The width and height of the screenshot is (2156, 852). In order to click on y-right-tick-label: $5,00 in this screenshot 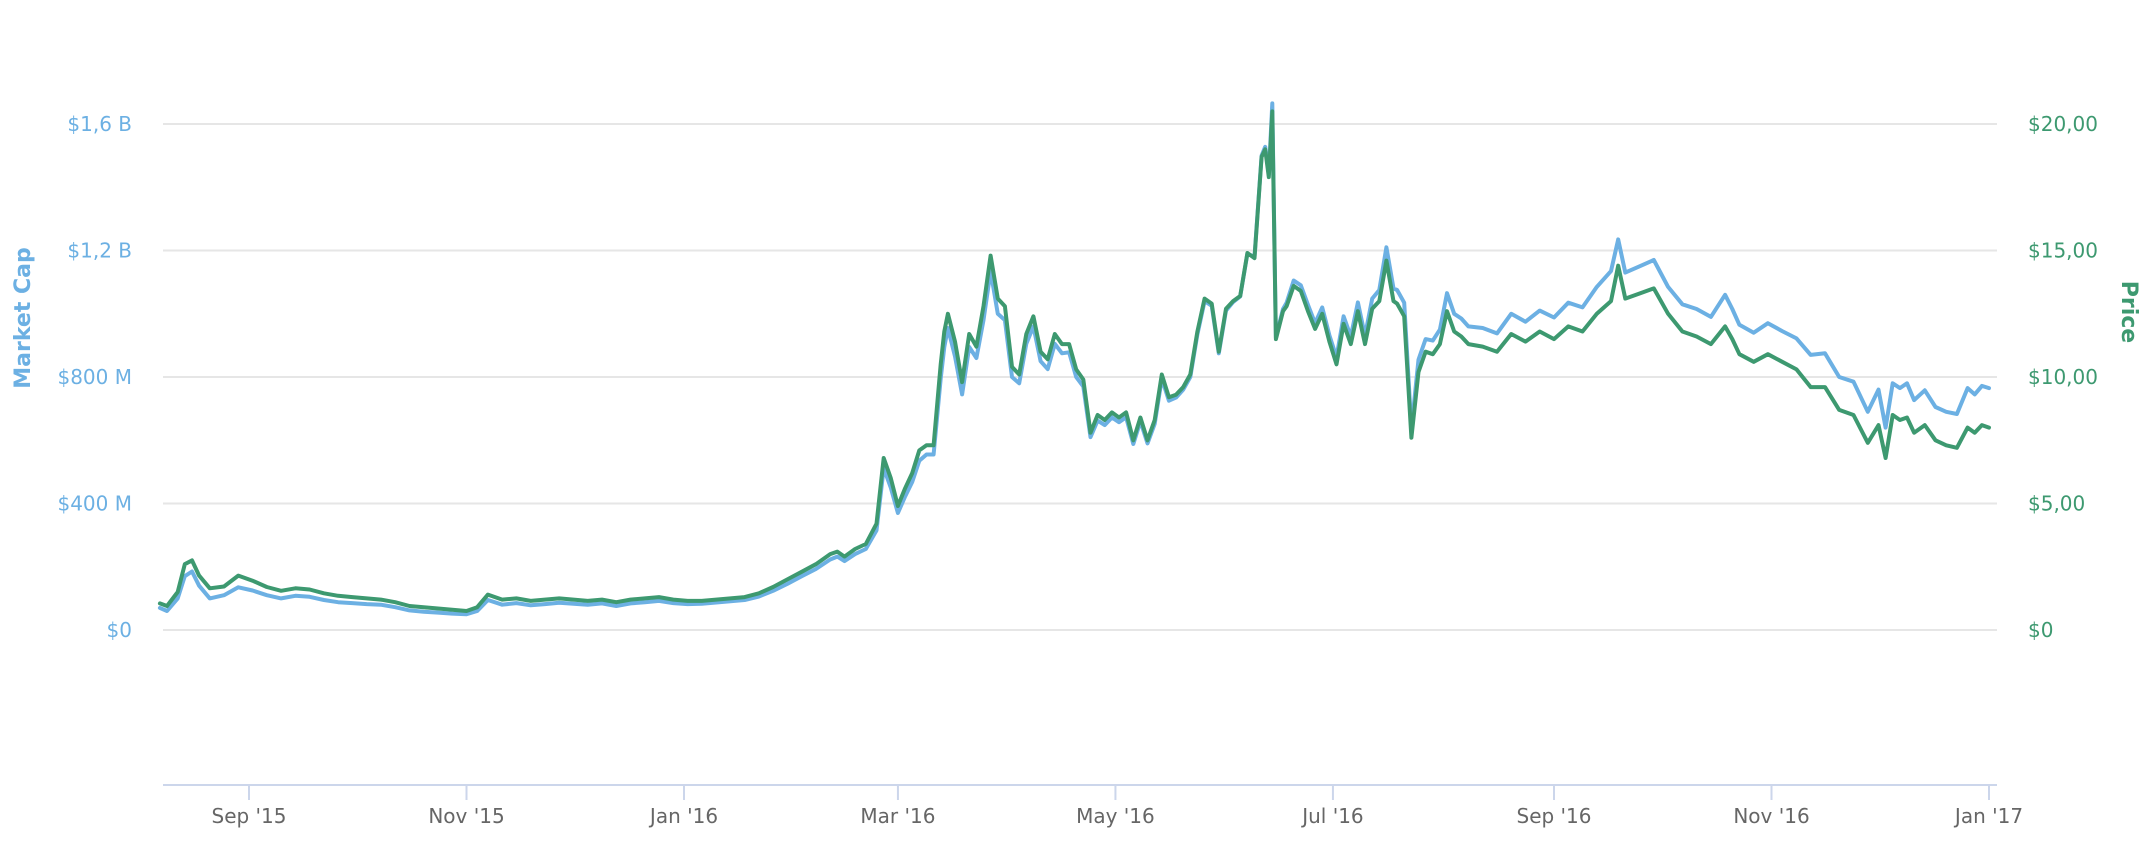, I will do `click(2056, 504)`.